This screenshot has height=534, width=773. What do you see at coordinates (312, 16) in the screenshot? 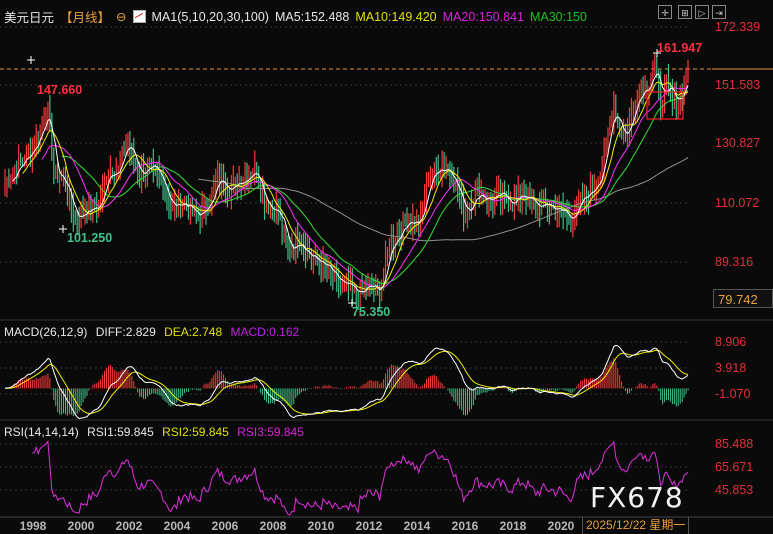
I see `ma5-value: MA5:152.488` at bounding box center [312, 16].